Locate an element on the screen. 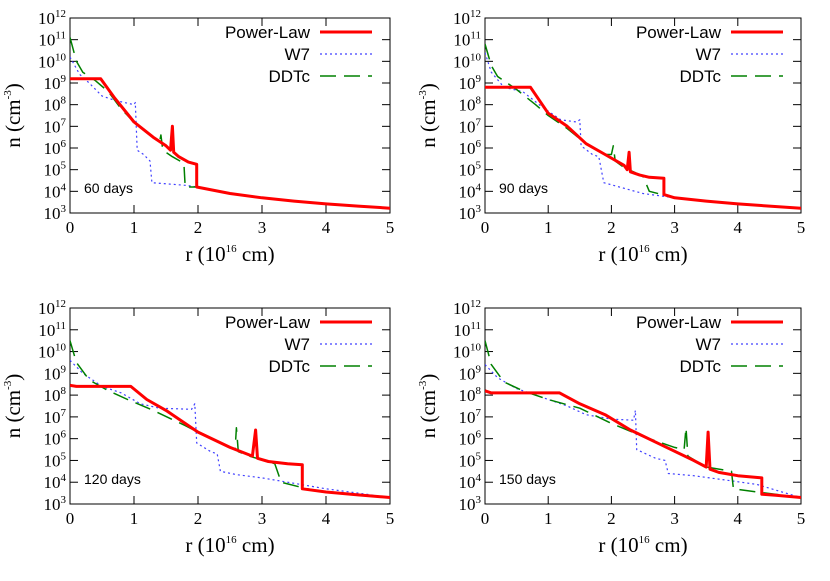 The image size is (830, 581). panel-annotation: 90 days is located at coordinates (523, 188).